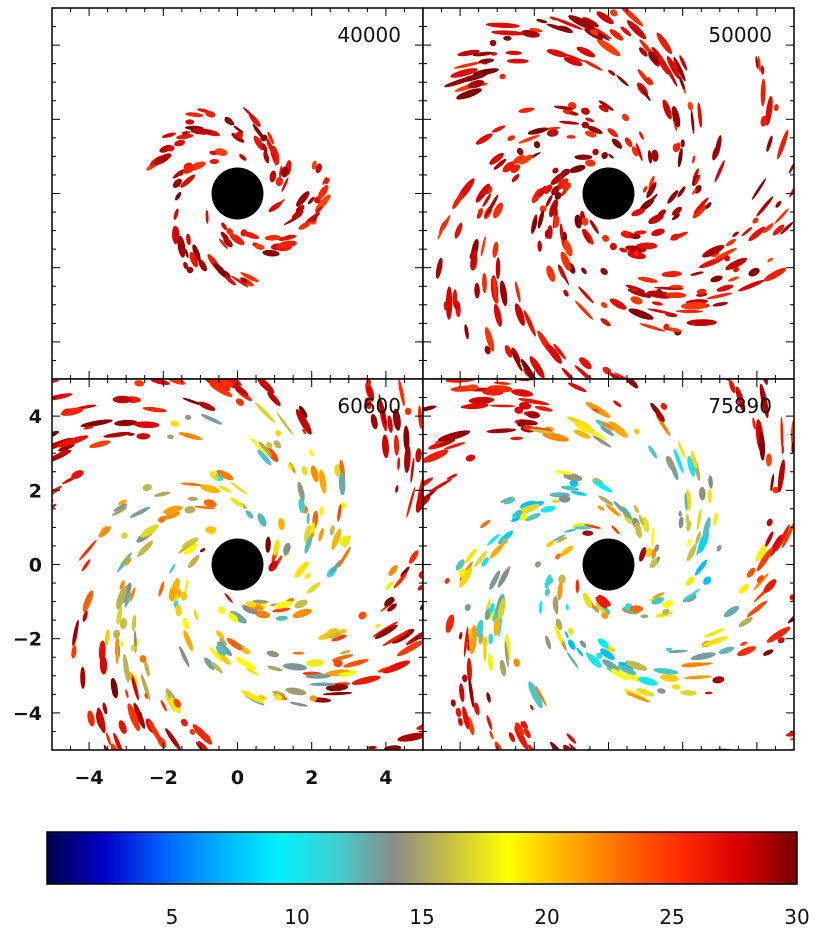 This screenshot has height=930, width=815. I want to click on black-hole, so click(608, 193).